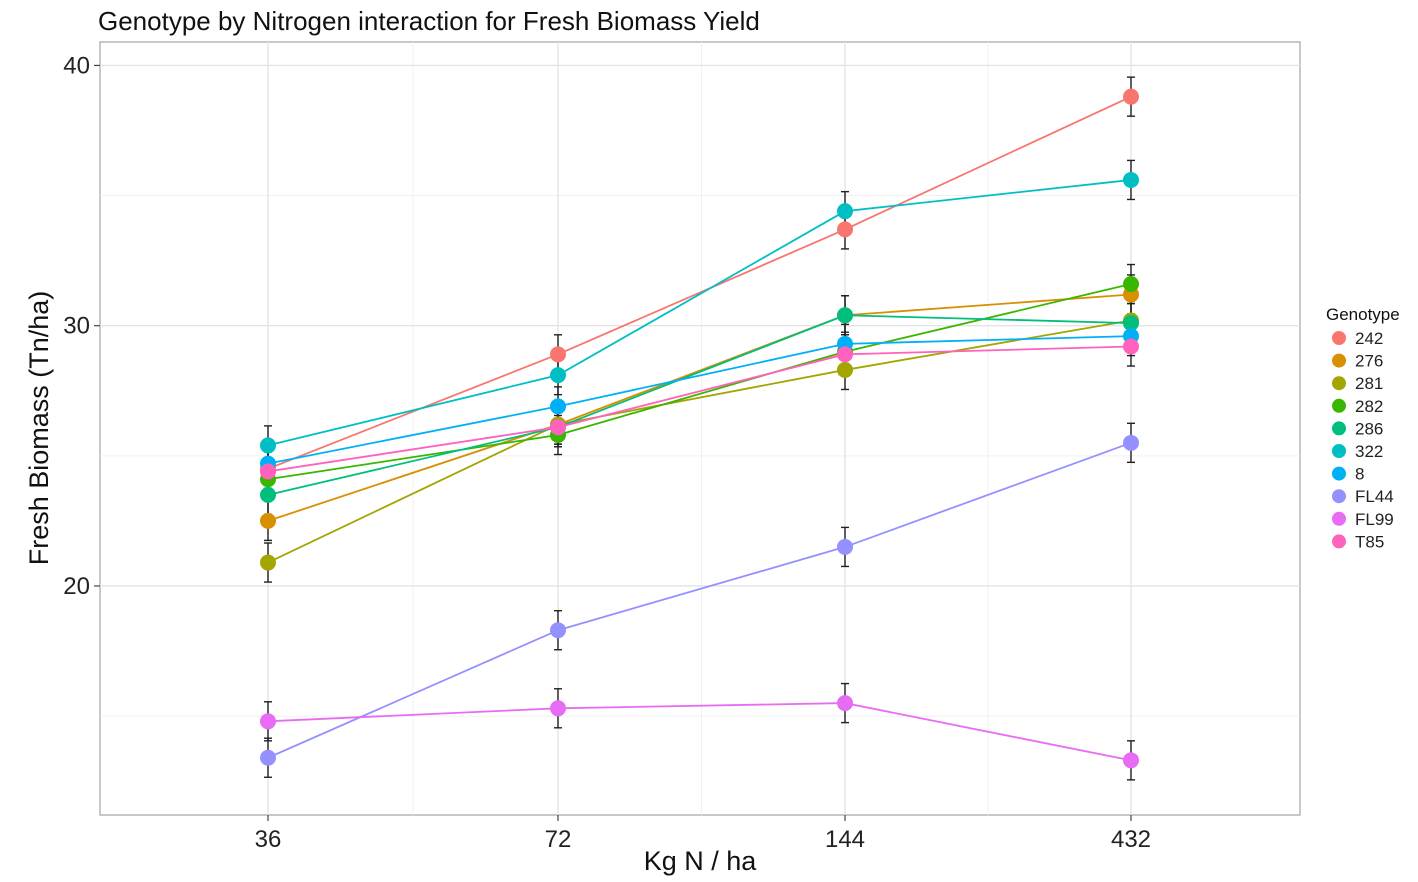 This screenshot has height=882, width=1418. I want to click on series-line-T85, so click(699, 409).